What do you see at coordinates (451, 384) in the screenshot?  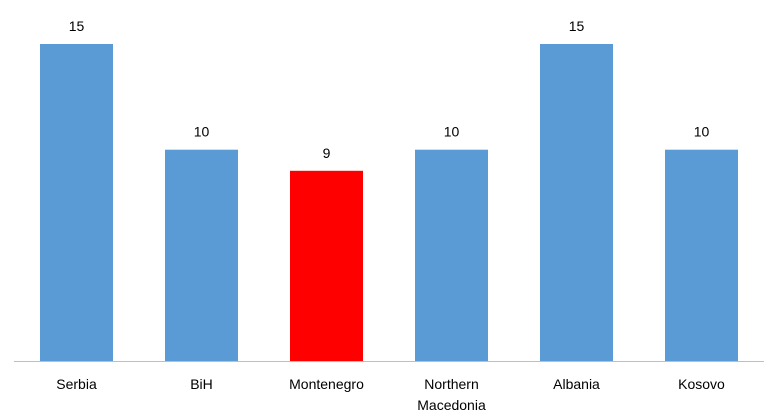 I see `category-label-line: Northern` at bounding box center [451, 384].